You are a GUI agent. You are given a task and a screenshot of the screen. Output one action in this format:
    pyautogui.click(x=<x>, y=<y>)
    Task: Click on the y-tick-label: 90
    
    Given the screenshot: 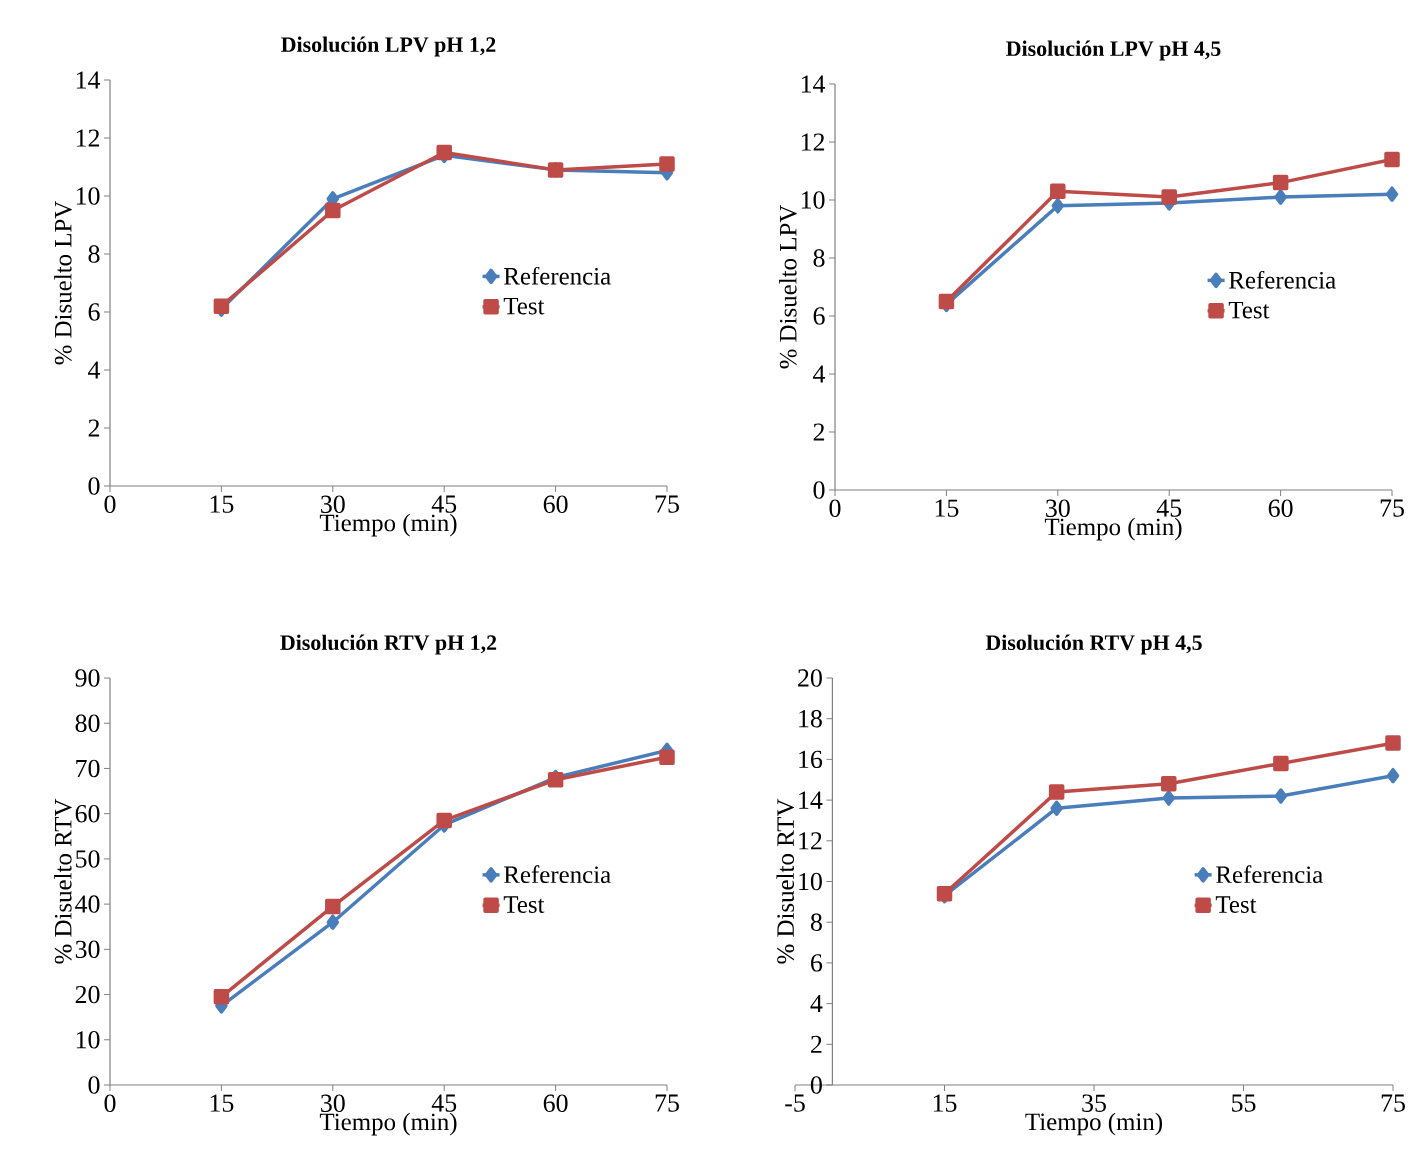 What is the action you would take?
    pyautogui.click(x=87, y=678)
    